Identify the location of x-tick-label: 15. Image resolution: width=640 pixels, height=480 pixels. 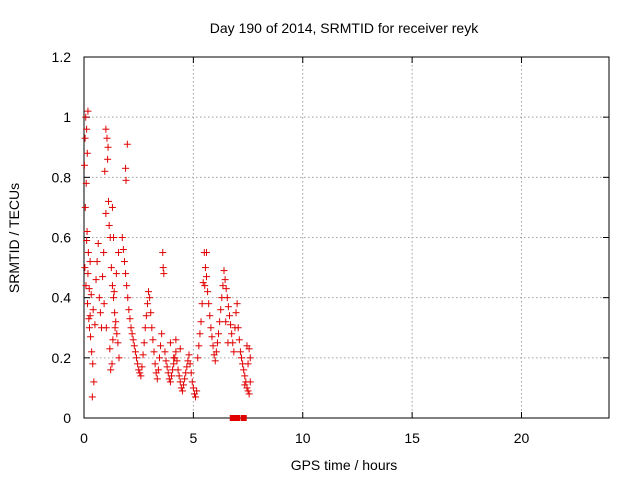
(412, 438).